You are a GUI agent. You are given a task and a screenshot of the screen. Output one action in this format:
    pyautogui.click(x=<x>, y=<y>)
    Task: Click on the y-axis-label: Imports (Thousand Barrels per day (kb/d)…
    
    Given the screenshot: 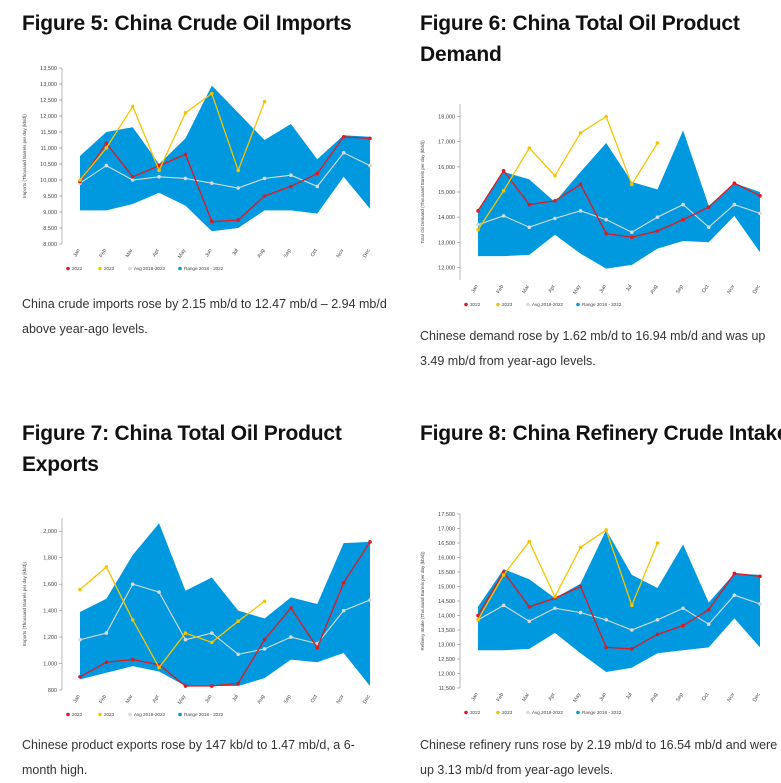 What is the action you would take?
    pyautogui.click(x=24, y=156)
    